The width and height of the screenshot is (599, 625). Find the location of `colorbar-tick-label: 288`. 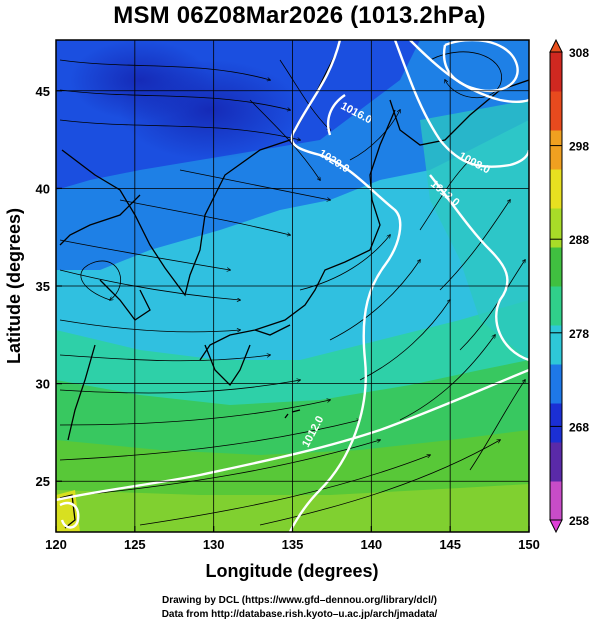

colorbar-tick-label: 288 is located at coordinates (579, 240).